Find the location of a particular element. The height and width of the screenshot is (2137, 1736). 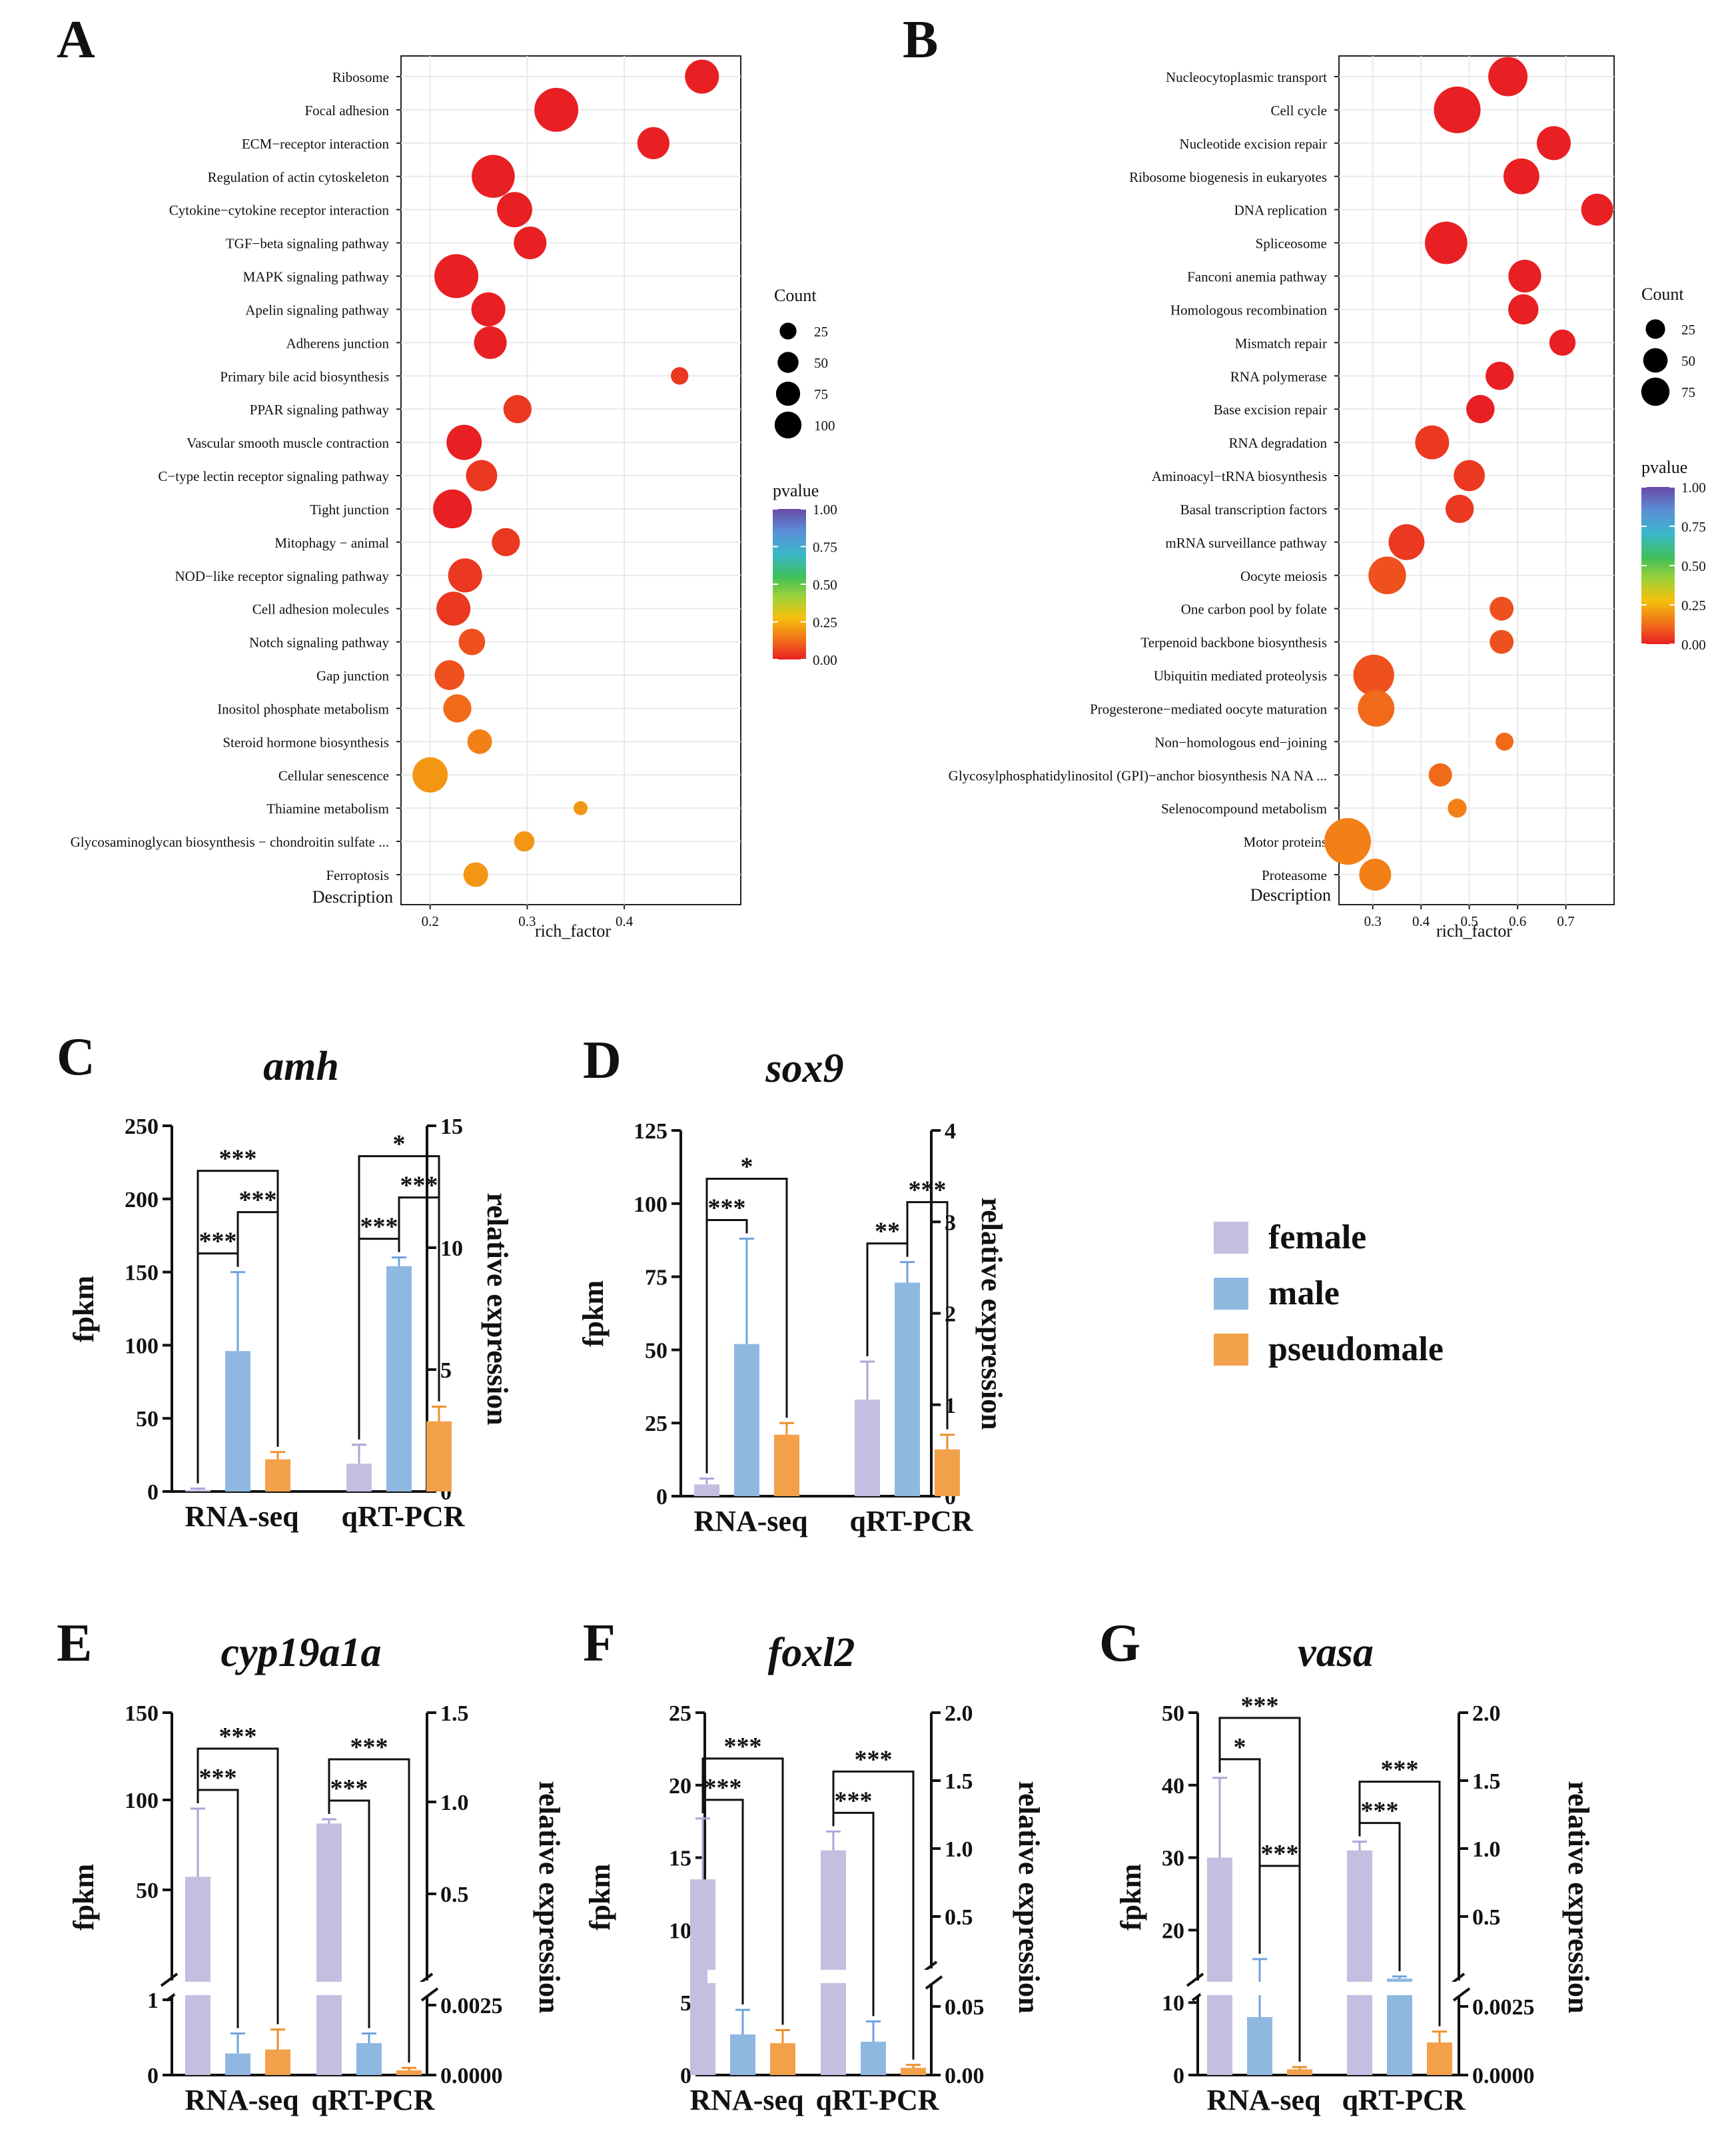

bar-legend: female male pseudomale is located at coordinates (1329, 1293).